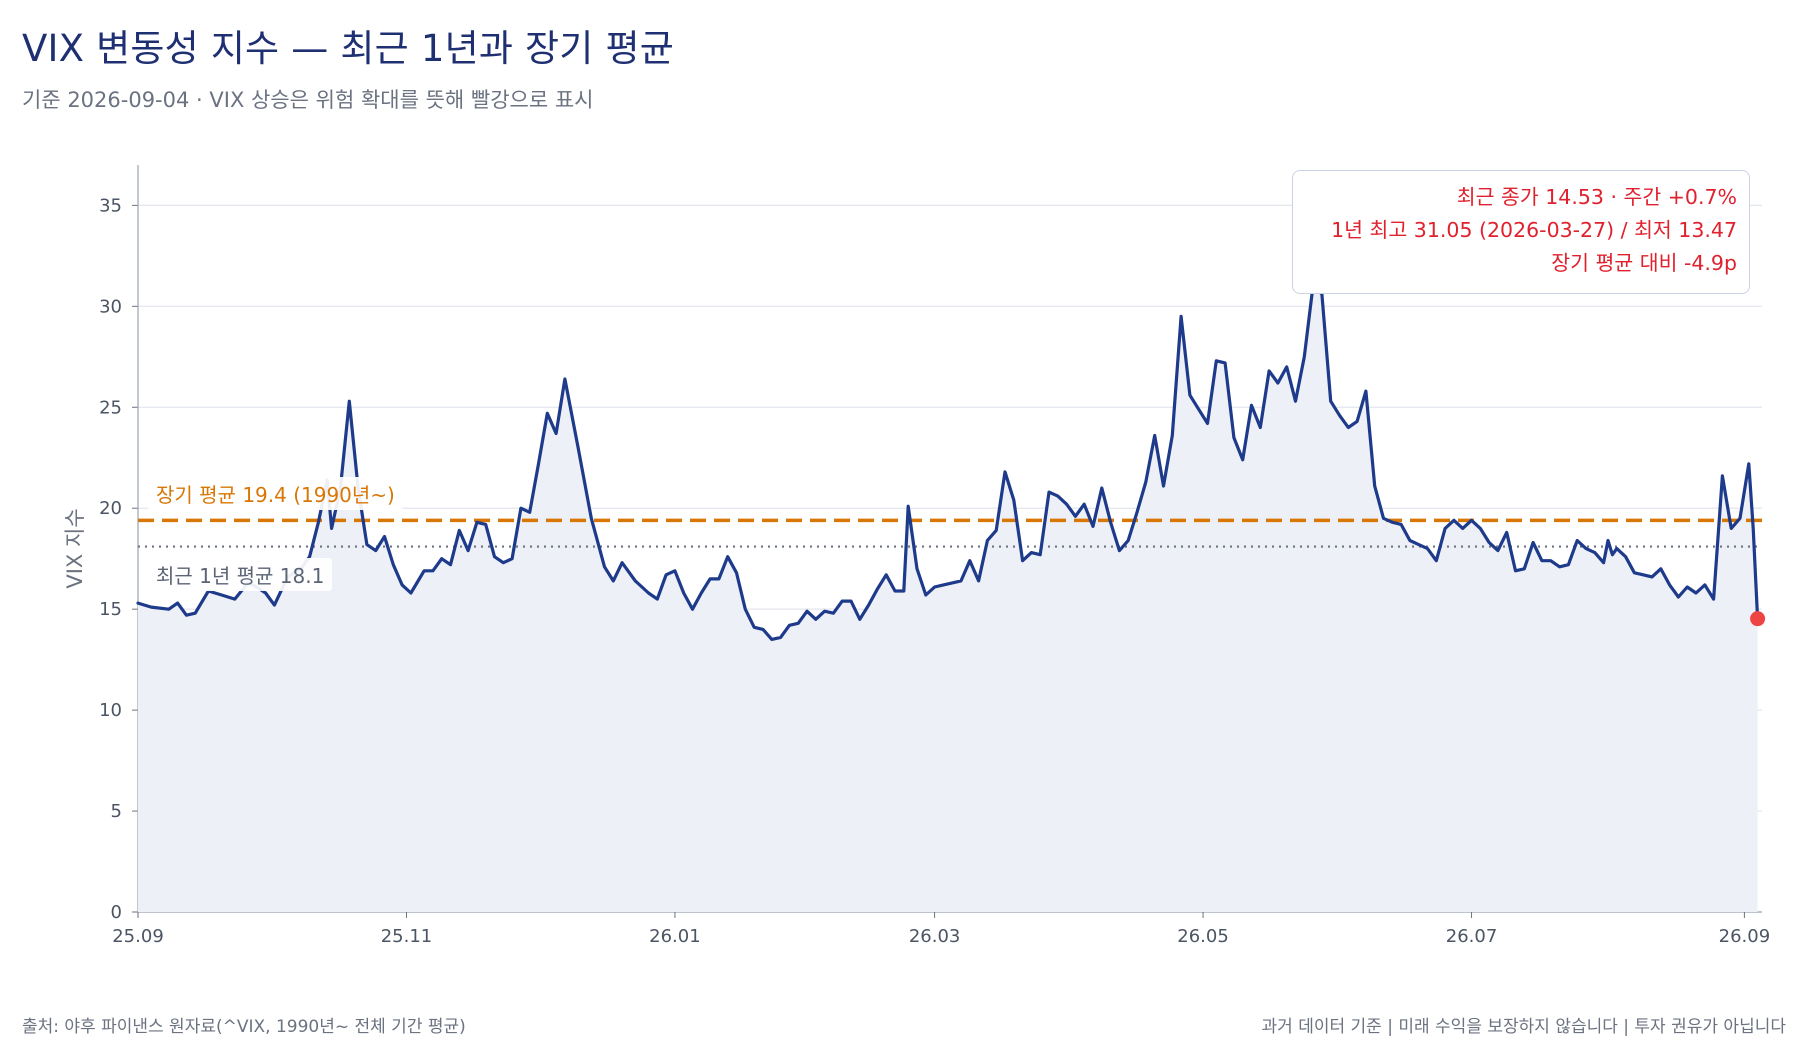 Image resolution: width=1800 pixels, height=1050 pixels. Describe the element at coordinates (675, 936) in the screenshot. I see `x-tick-label: 26.01` at that location.